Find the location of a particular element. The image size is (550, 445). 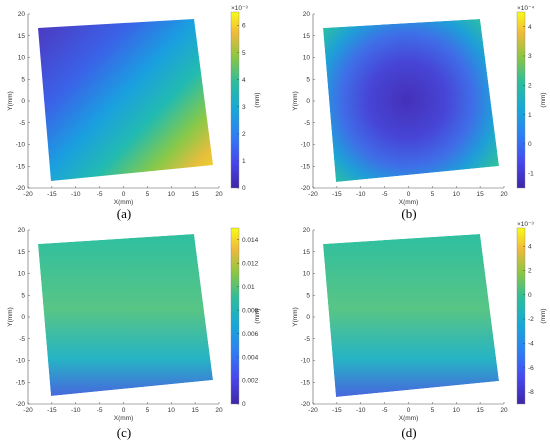

colorbar-tick-label: 0.004 is located at coordinates (250, 357).